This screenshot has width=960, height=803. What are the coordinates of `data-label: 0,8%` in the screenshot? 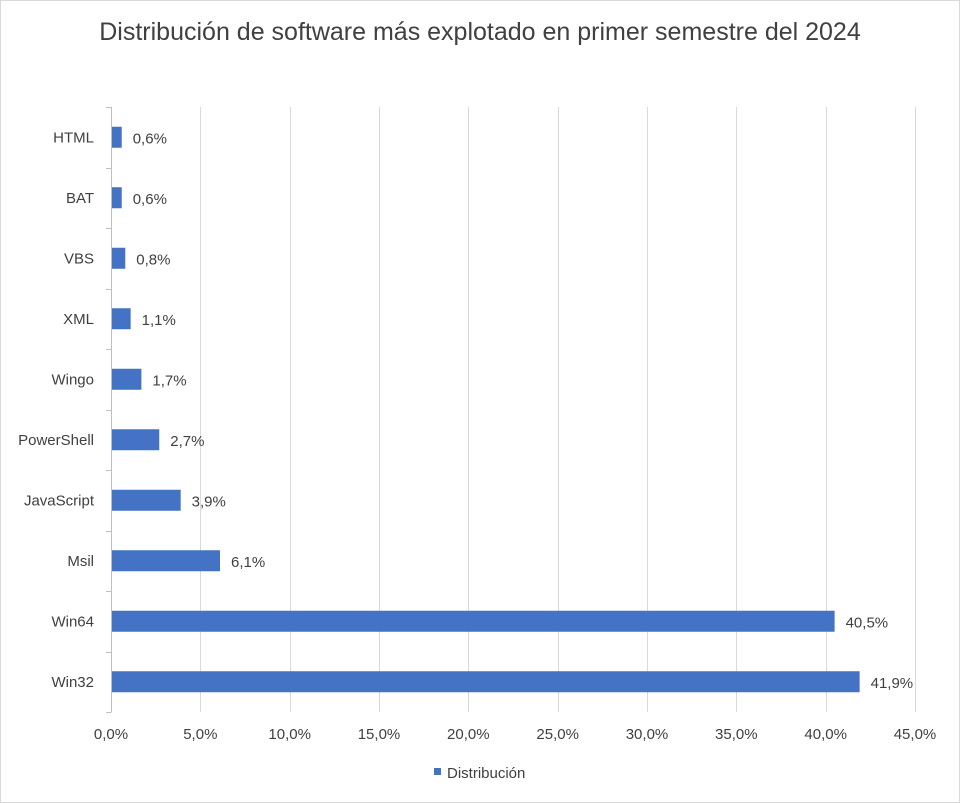 It's located at (153, 259).